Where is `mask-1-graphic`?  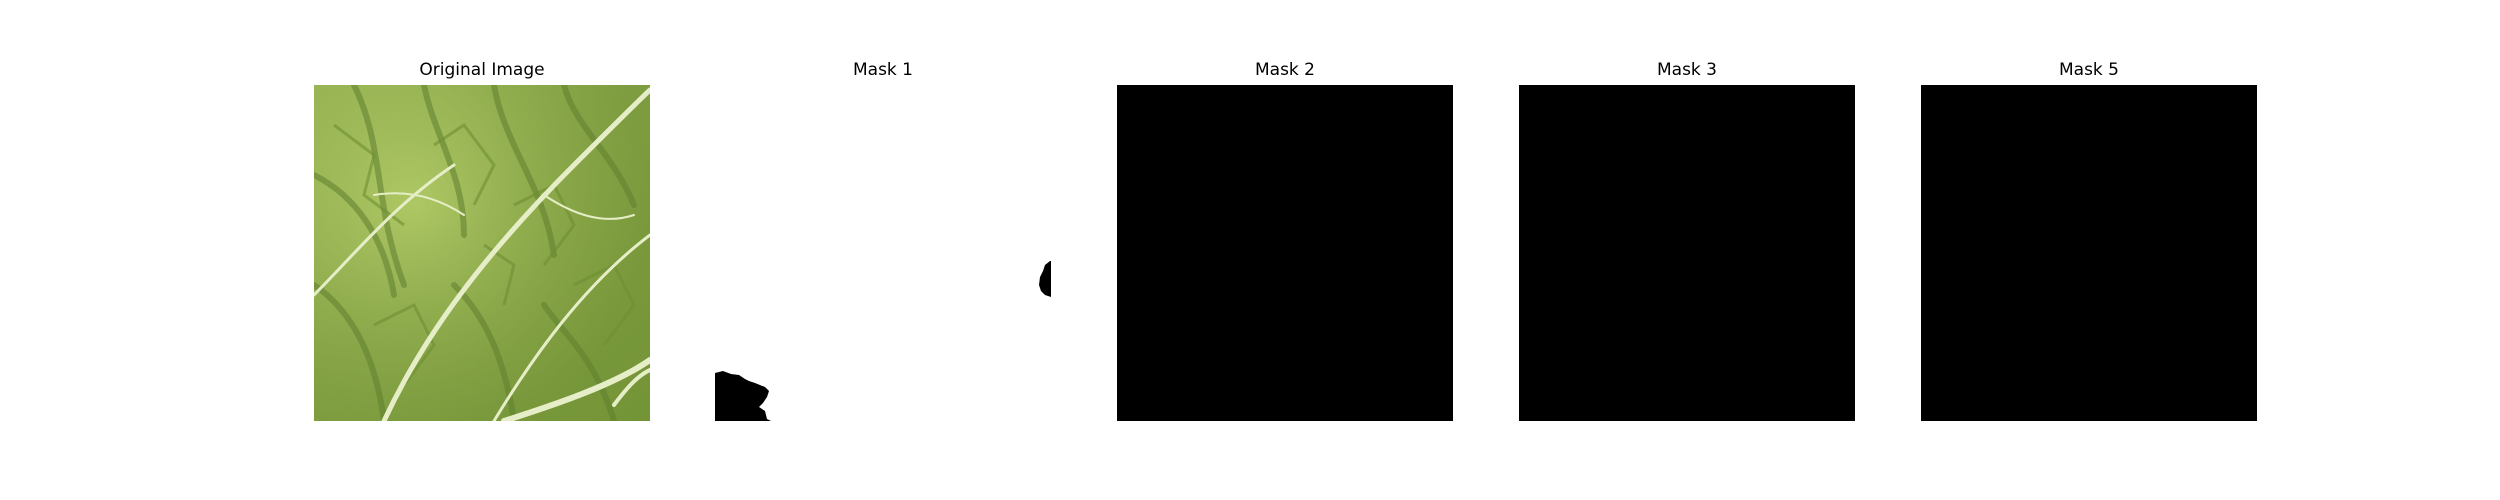 mask-1-graphic is located at coordinates (883, 253).